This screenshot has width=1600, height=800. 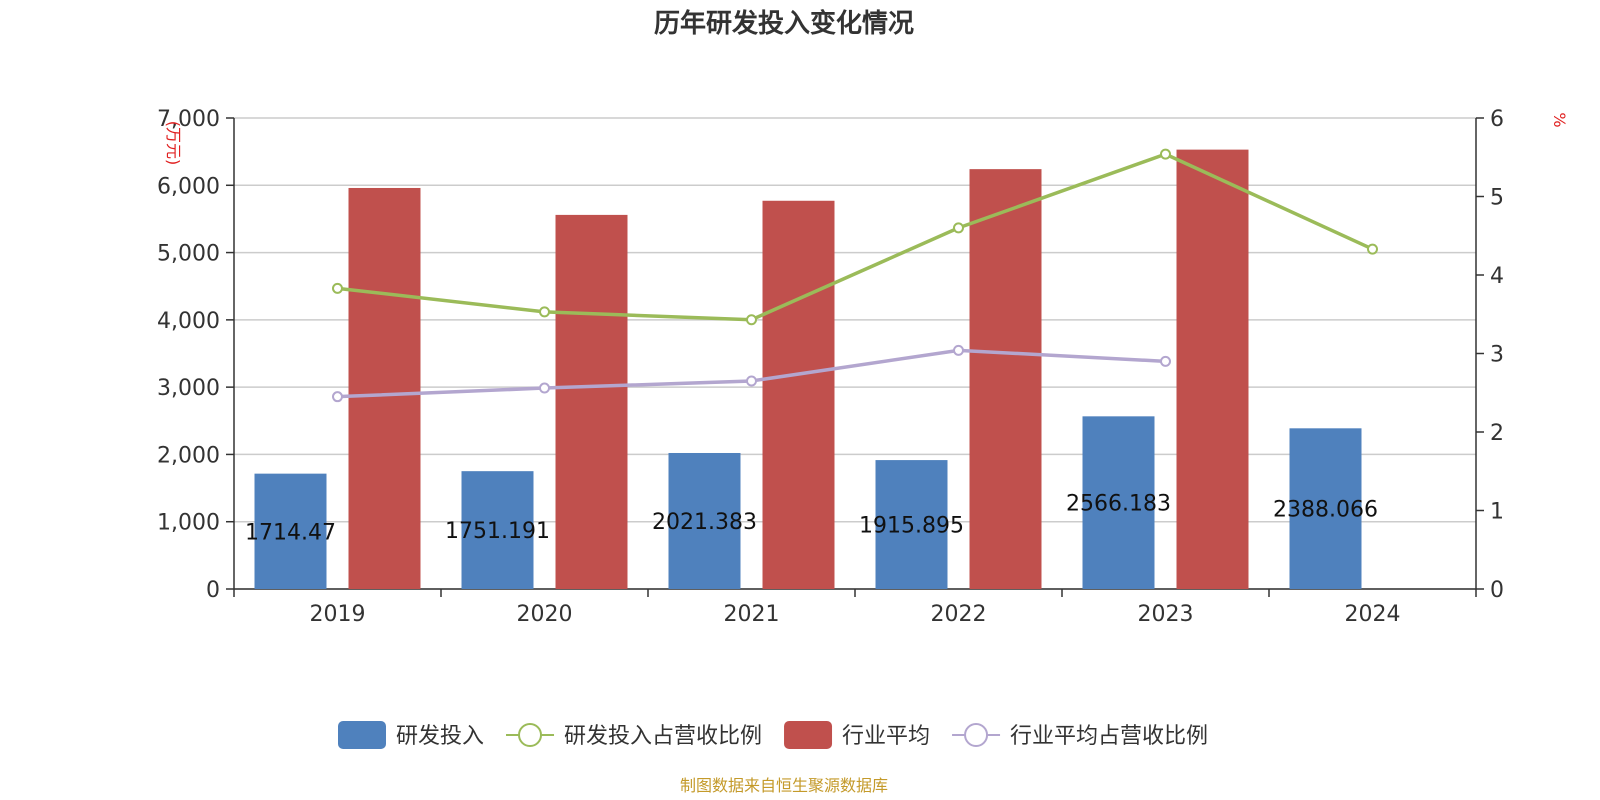 What do you see at coordinates (188, 455) in the screenshot?
I see `left-tick-label: 2,000` at bounding box center [188, 455].